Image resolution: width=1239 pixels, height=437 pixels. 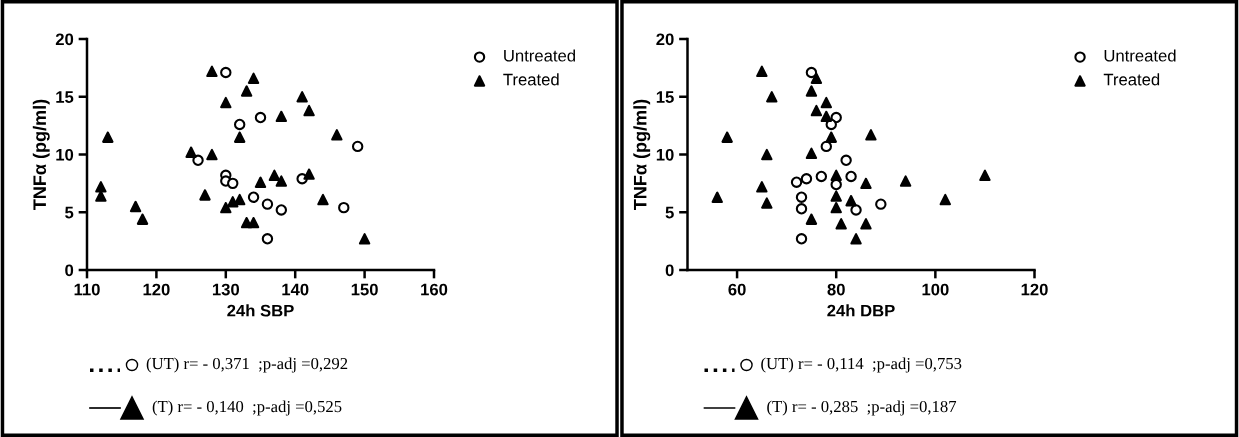 What do you see at coordinates (861, 365) in the screenshot?
I see `text: (UT) r= - 0,114 ;p-adj =0,753` at bounding box center [861, 365].